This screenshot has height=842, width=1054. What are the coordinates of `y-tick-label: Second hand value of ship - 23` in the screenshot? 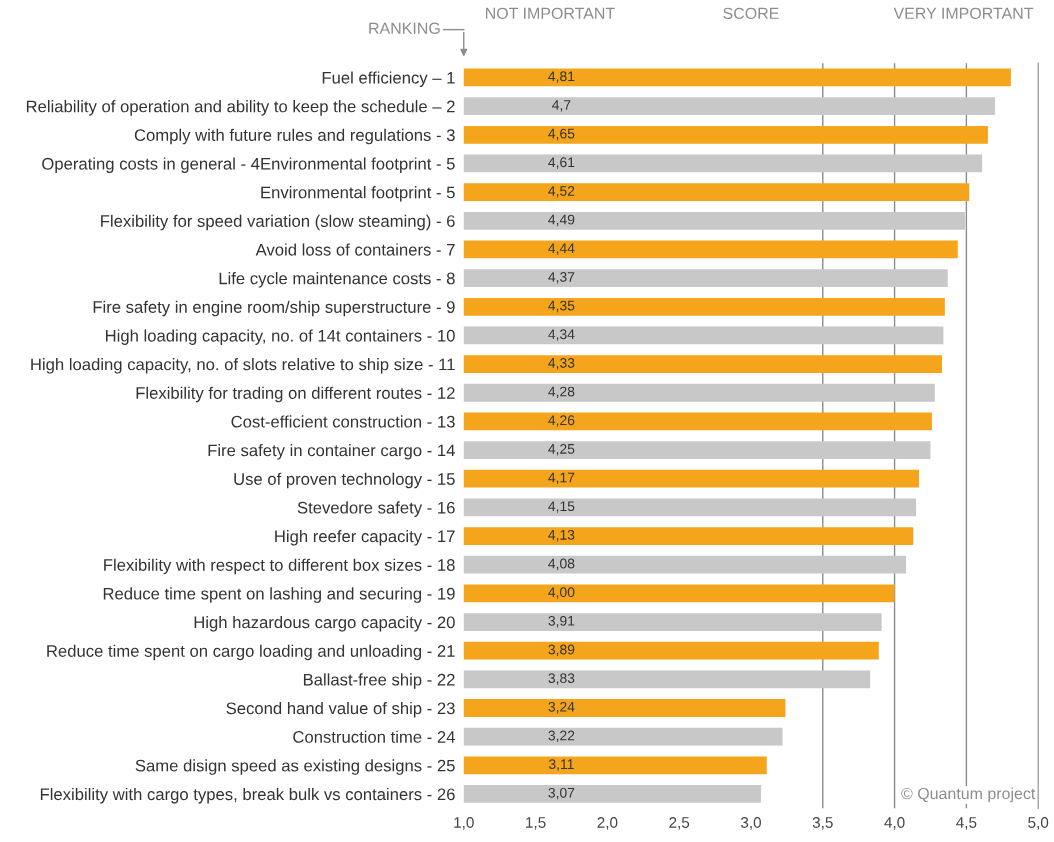 It's located at (340, 709).